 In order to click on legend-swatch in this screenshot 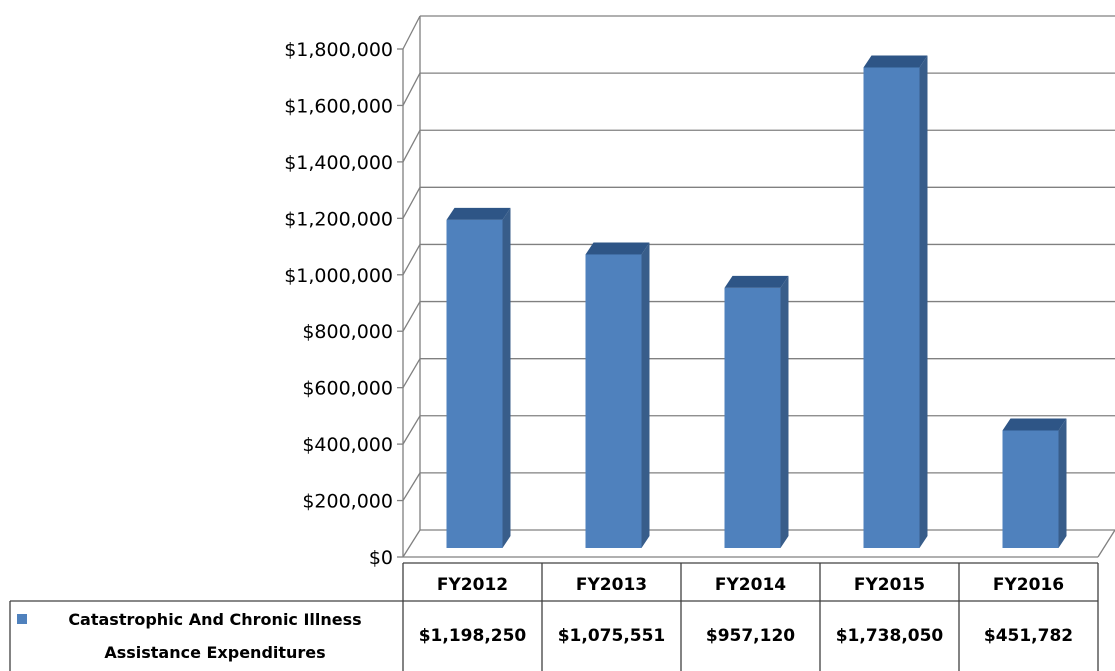, I will do `click(22, 619)`.